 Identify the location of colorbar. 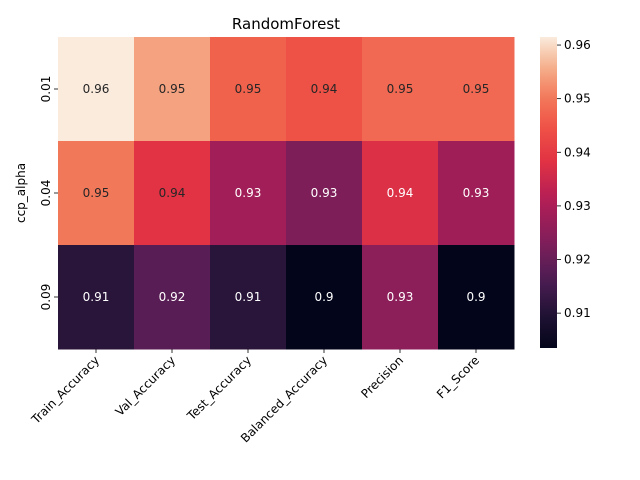
(548, 192).